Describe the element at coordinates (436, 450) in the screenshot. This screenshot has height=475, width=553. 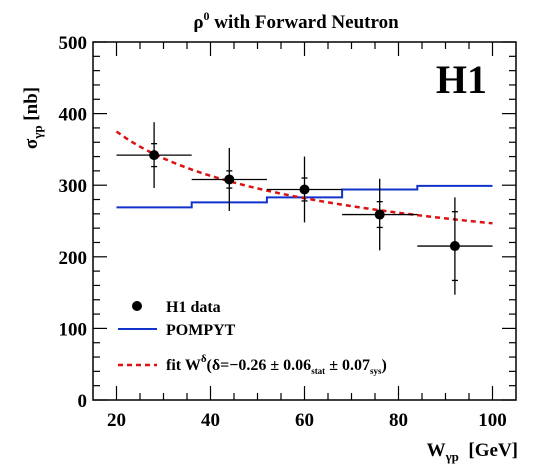
I see `x-axis-label-w: W` at that location.